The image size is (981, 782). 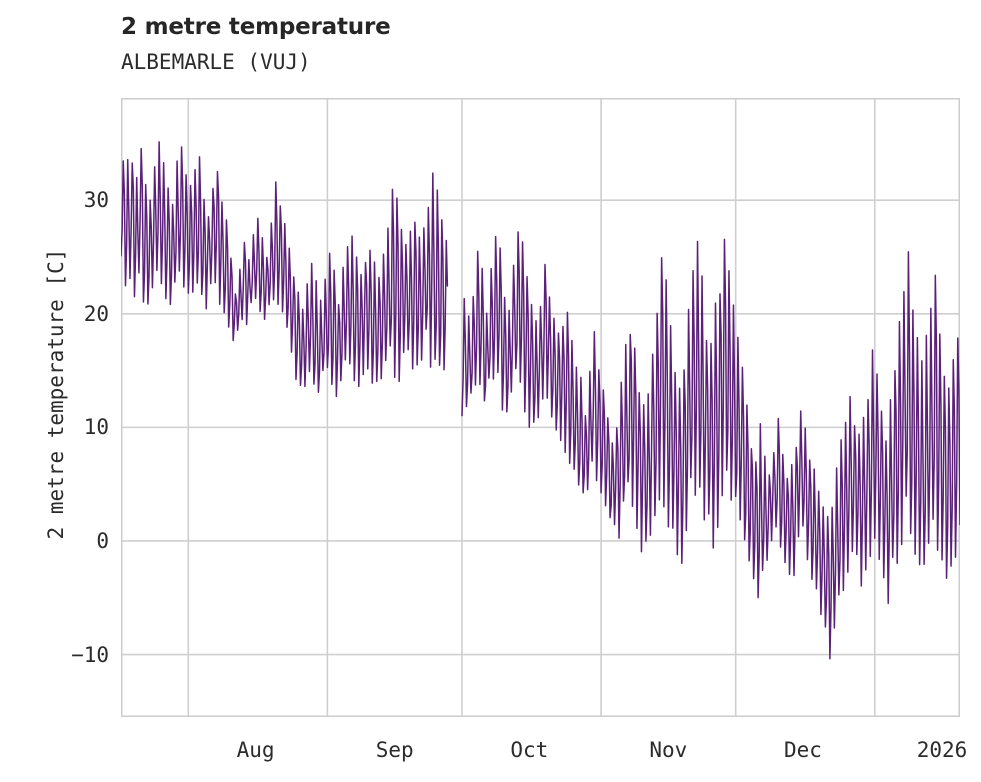 What do you see at coordinates (802, 750) in the screenshot?
I see `x-tick-label: Dec` at bounding box center [802, 750].